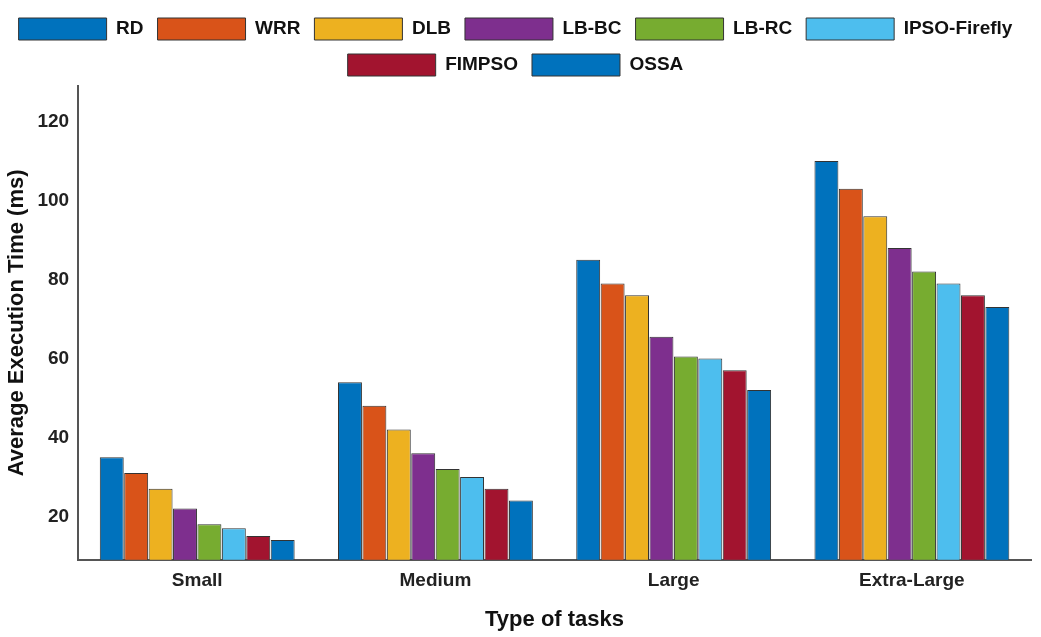  I want to click on x-tick-label: Extra-Large, so click(912, 580).